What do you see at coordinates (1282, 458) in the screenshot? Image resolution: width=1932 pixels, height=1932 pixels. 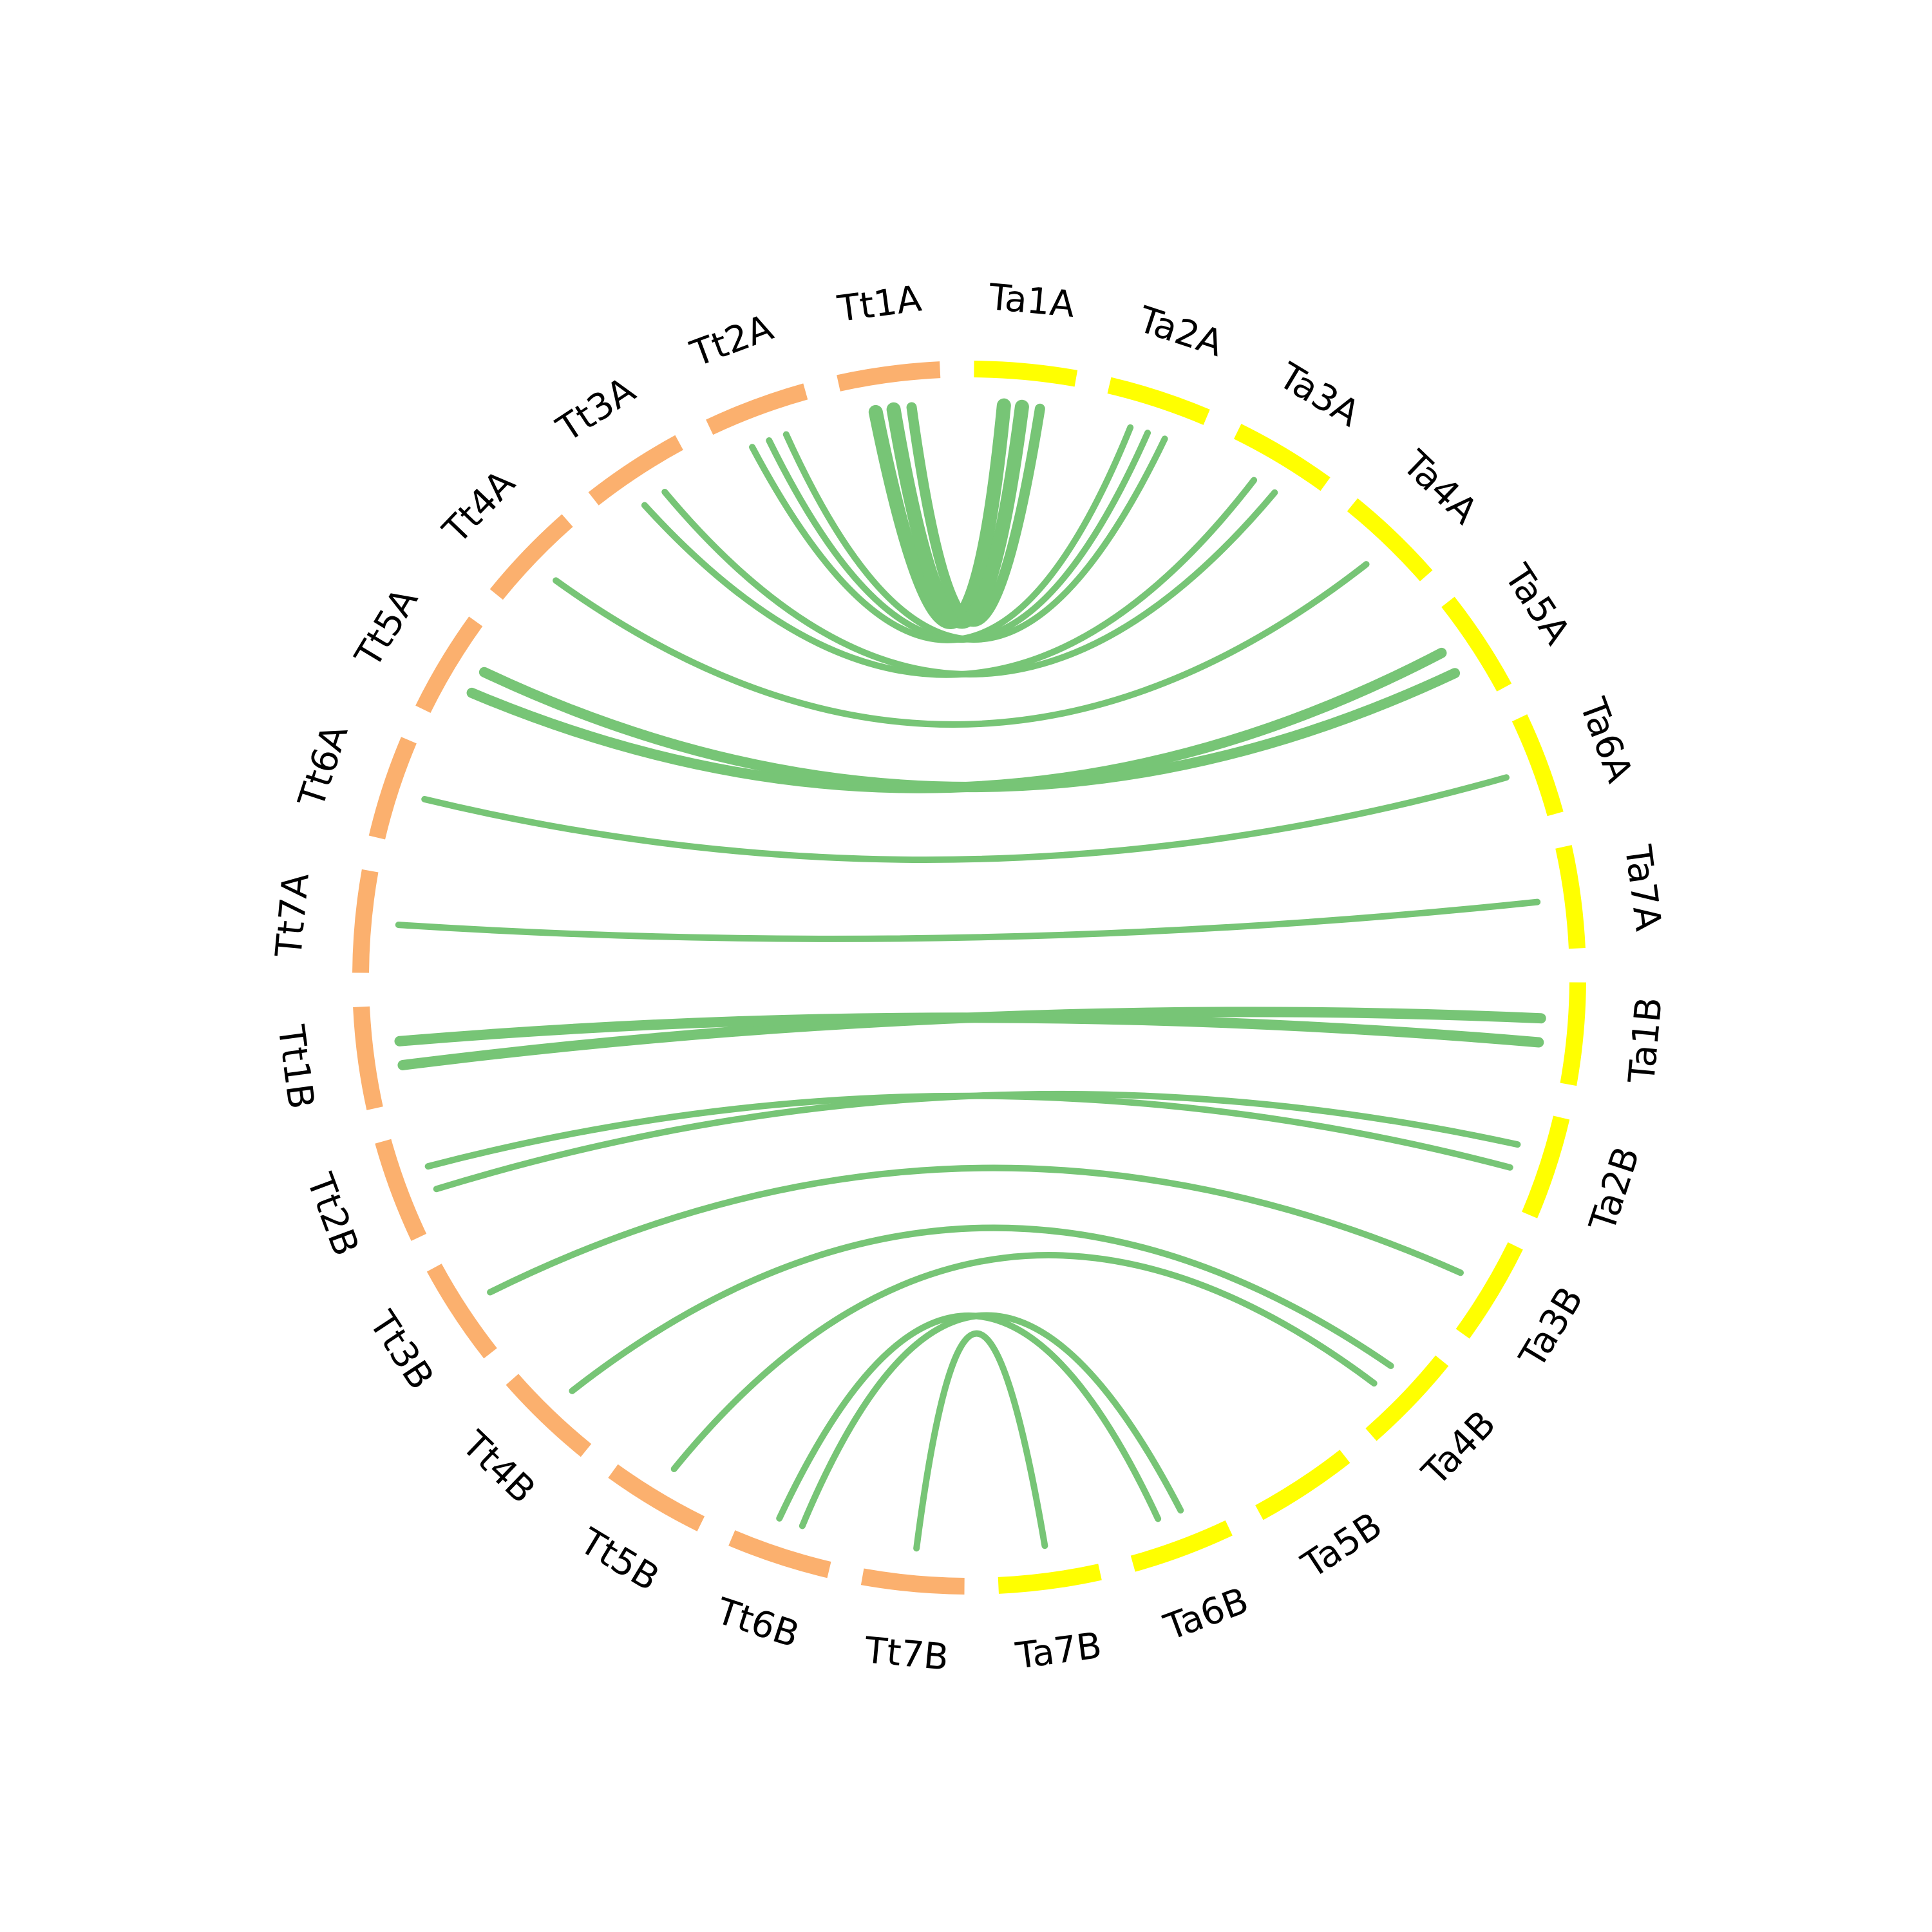 I see `chromosome-segment-ta3a` at bounding box center [1282, 458].